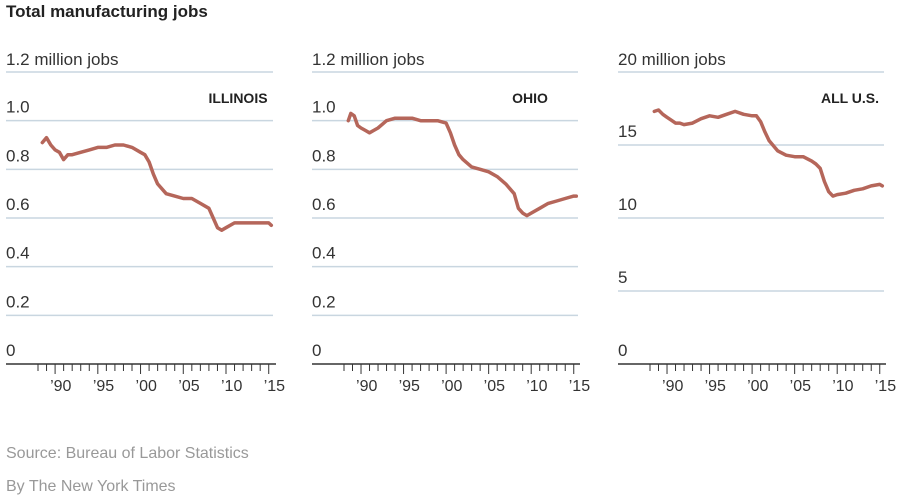 The height and width of the screenshot is (502, 908). What do you see at coordinates (672, 386) in the screenshot?
I see `x-tick-label-all-us-0: ’90` at bounding box center [672, 386].